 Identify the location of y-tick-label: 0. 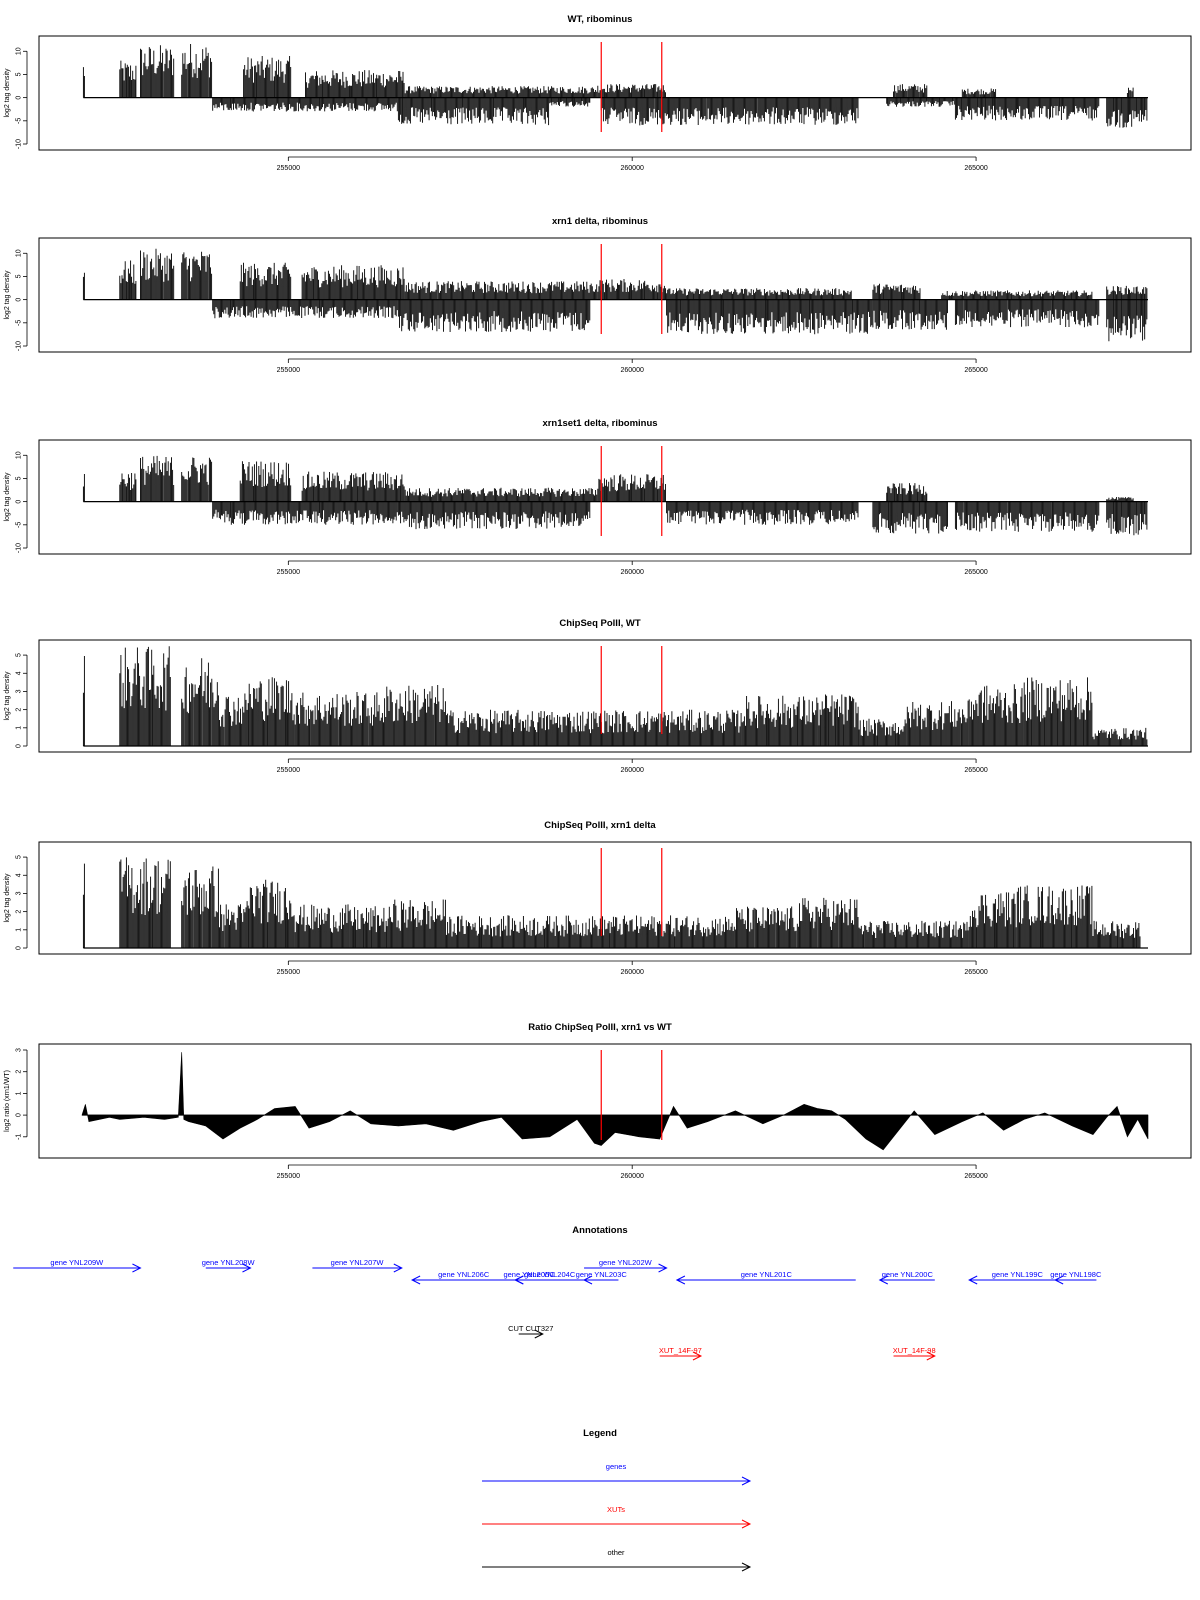
(19, 502).